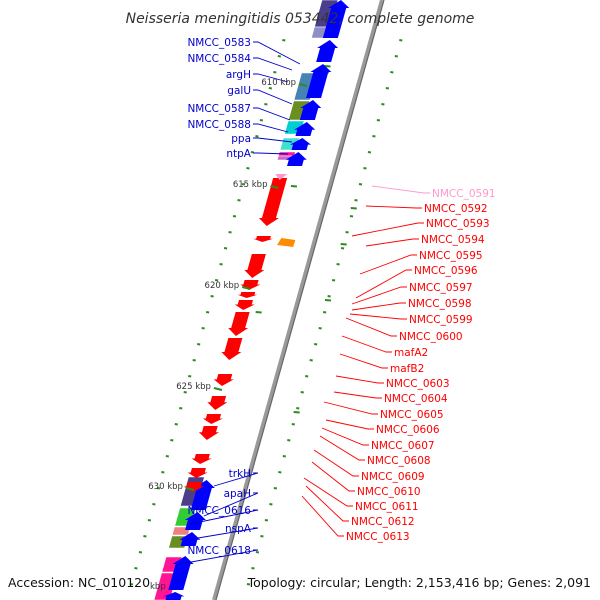 Image resolution: width=600 pixels, height=600 pixels. What do you see at coordinates (250, 185) in the screenshot?
I see `scale-label: 615 kbp` at bounding box center [250, 185].